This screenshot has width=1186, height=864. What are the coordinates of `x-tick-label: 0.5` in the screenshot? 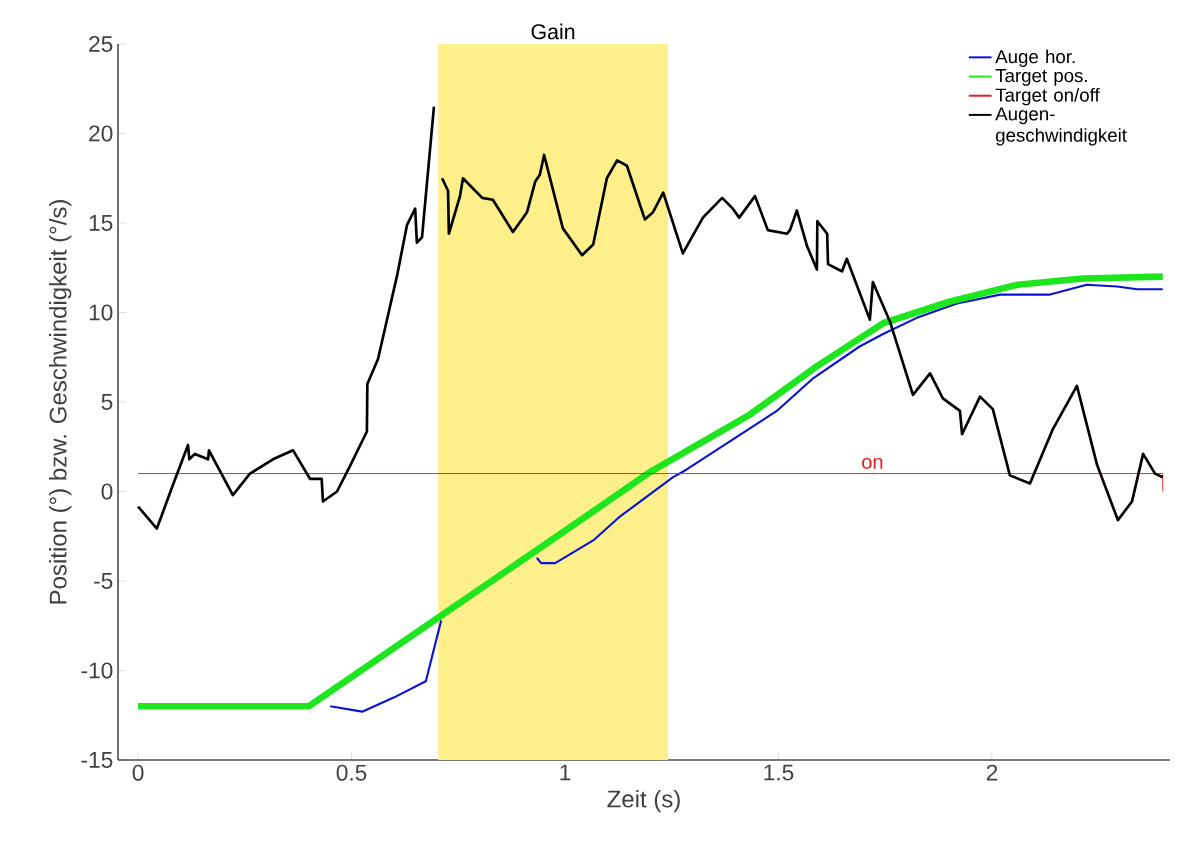 It's located at (351, 772).